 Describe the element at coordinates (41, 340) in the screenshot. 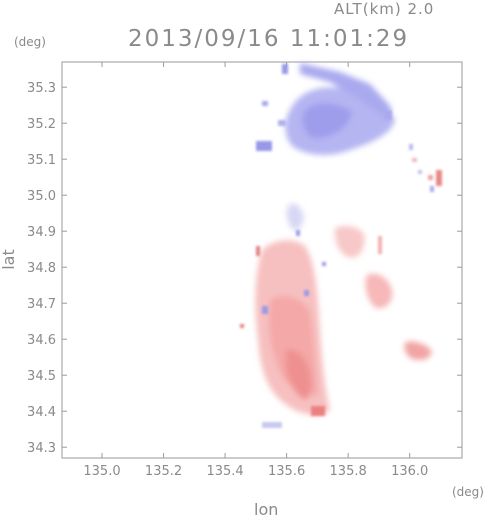

I see `y-tick-label: 34.6` at that location.